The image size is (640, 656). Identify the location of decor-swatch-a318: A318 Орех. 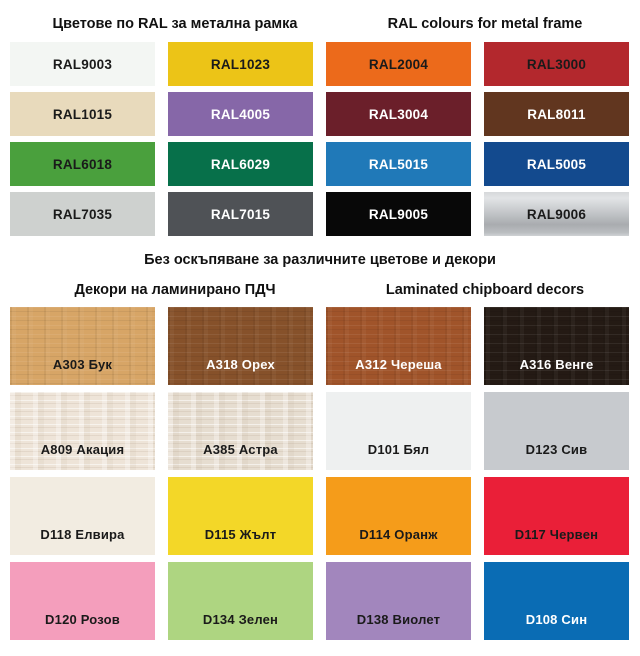
(240, 346).